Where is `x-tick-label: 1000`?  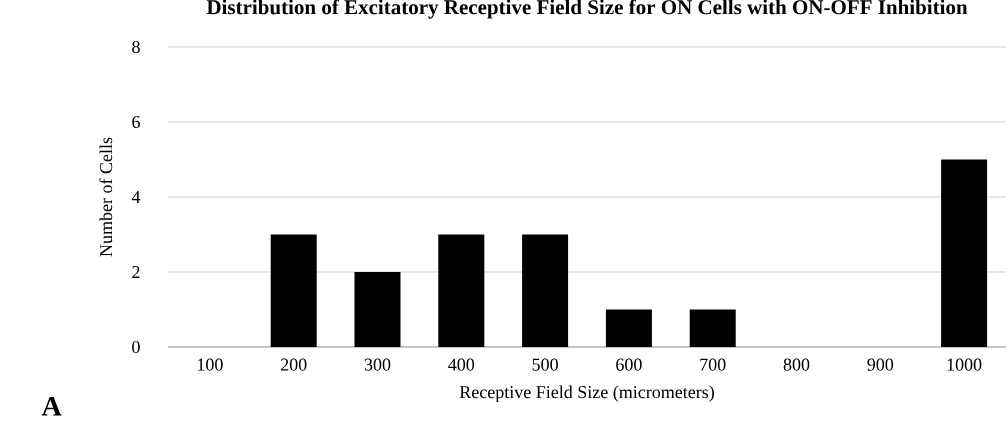 x-tick-label: 1000 is located at coordinates (964, 364).